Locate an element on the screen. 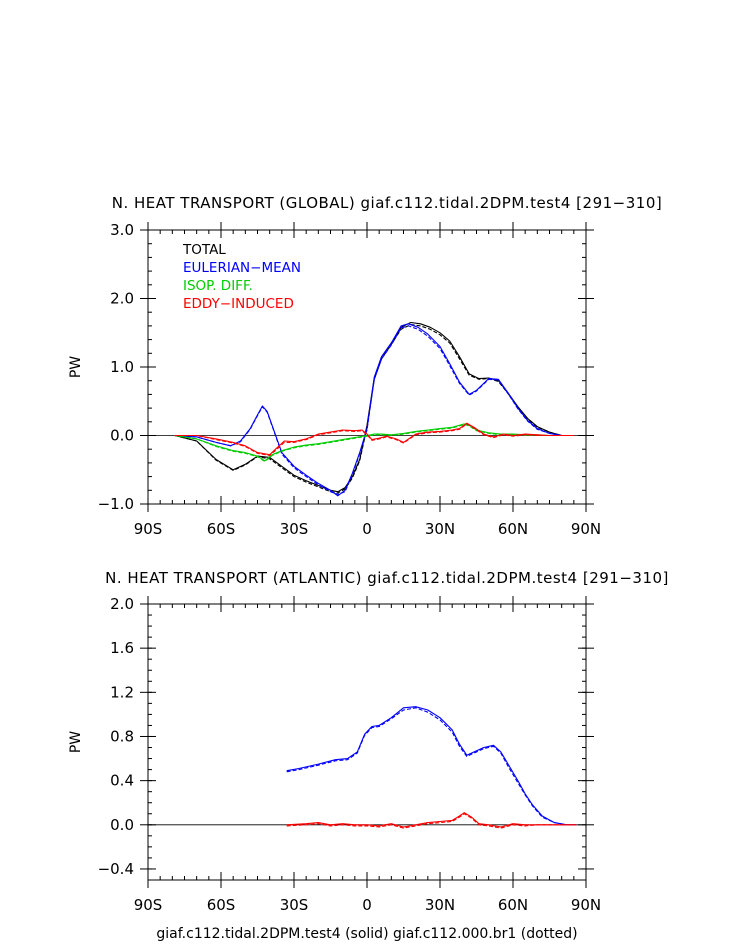 Image resolution: width=733 pixels, height=945 pixels. legend-entry: EULERIAN−MEAN is located at coordinates (242, 268).